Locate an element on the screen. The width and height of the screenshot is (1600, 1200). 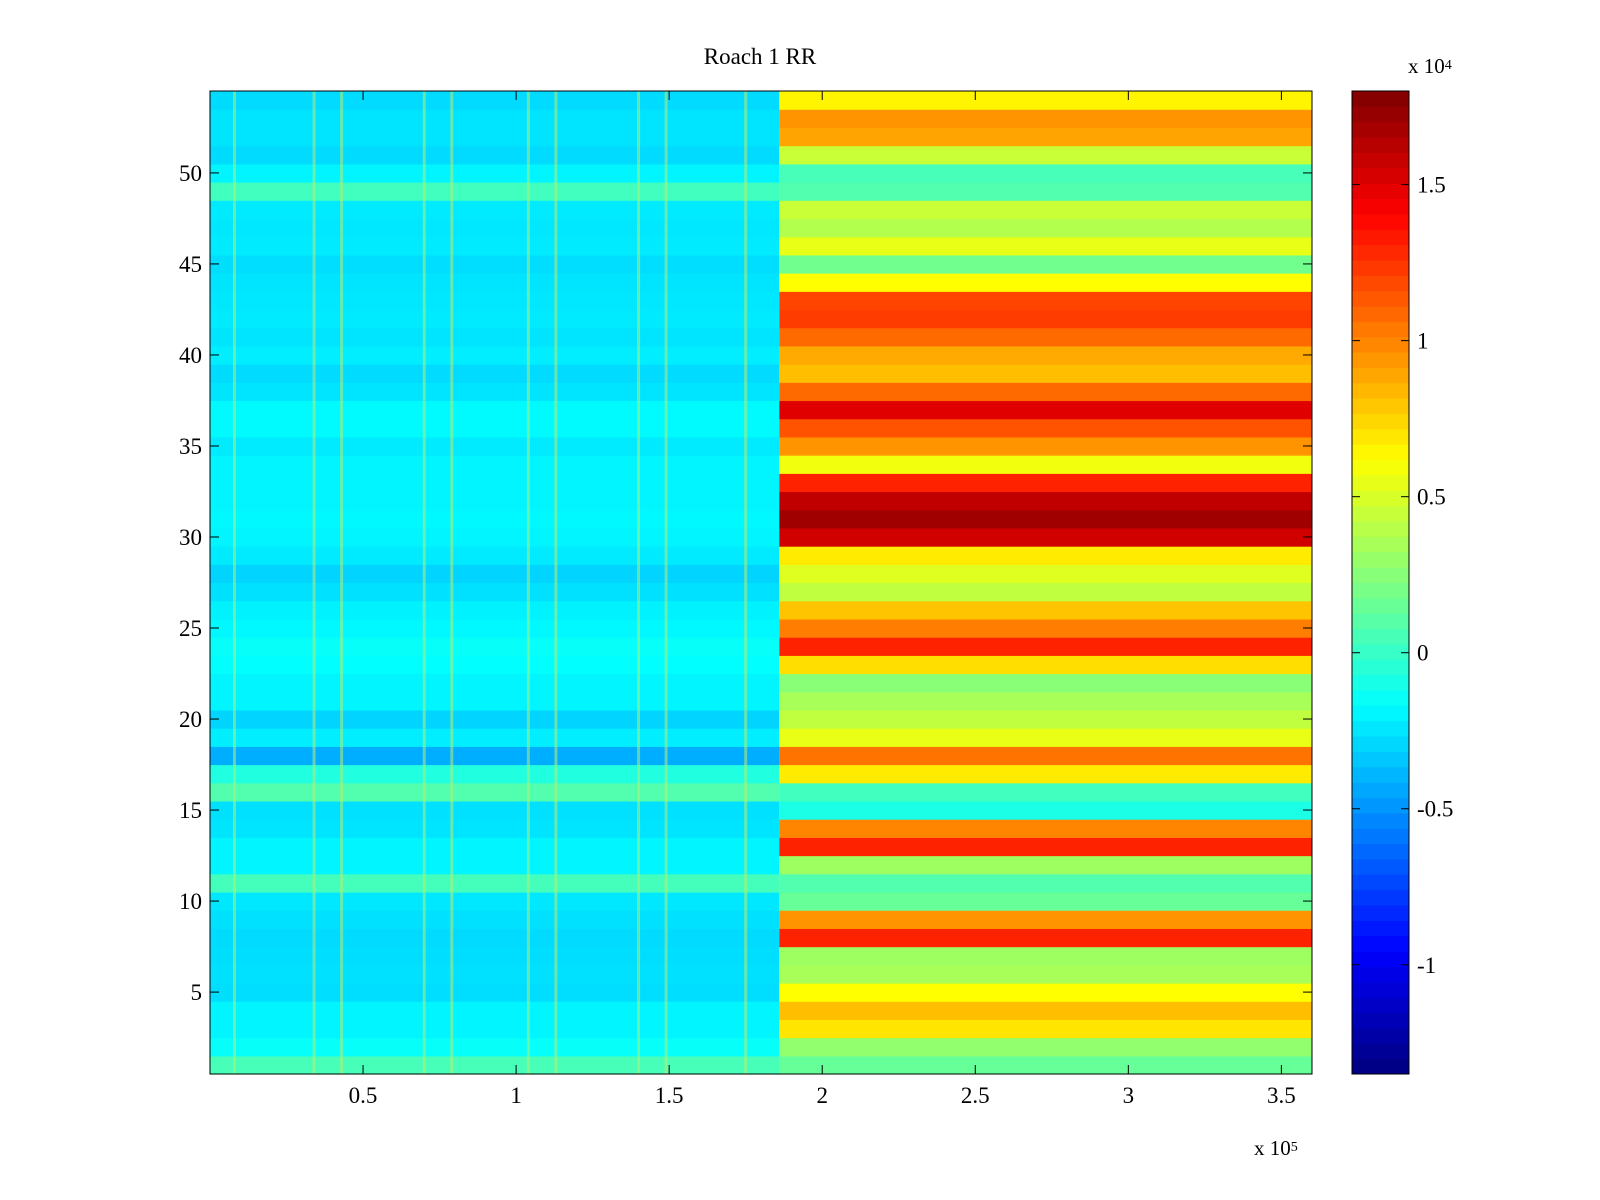
y-tick-label-5: 30 is located at coordinates (190, 537).